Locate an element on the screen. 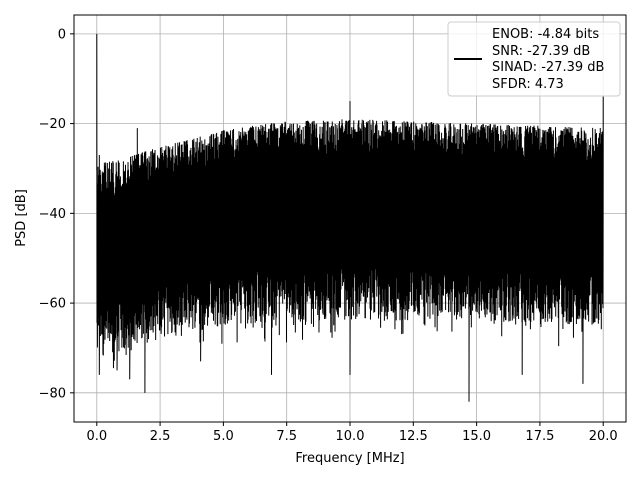 This screenshot has width=640, height=480. x-tick-label-5: 12.5 is located at coordinates (413, 436).